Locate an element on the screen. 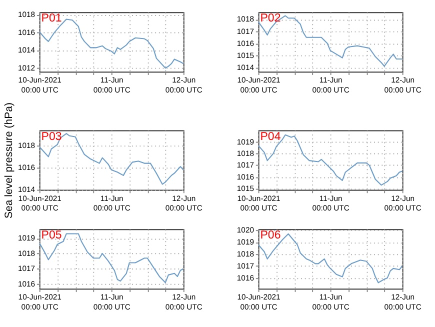 This screenshot has height=327, width=435. annotation: P05 is located at coordinates (51, 236).